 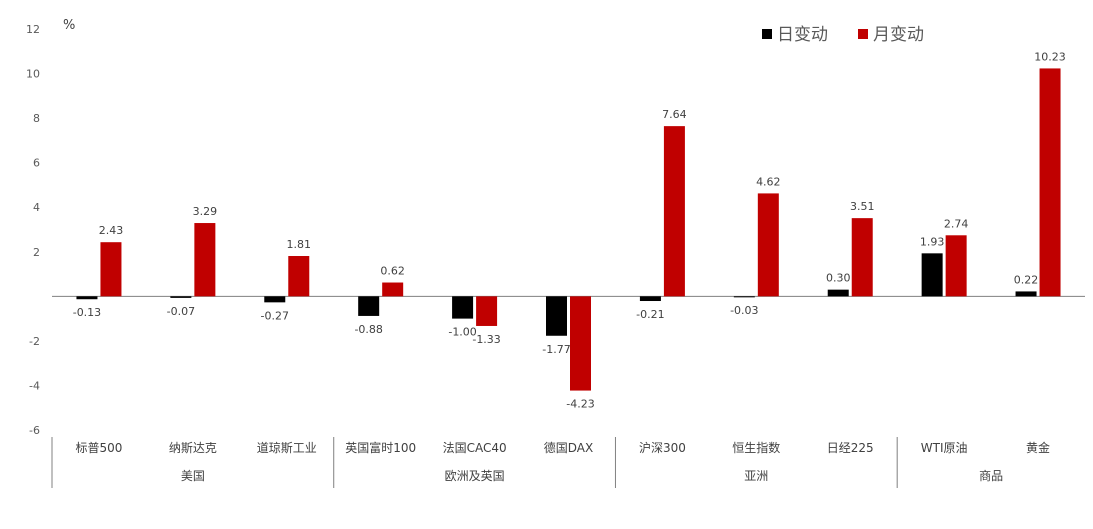 What do you see at coordinates (991, 475) in the screenshot?
I see `group-label: 商品` at bounding box center [991, 475].